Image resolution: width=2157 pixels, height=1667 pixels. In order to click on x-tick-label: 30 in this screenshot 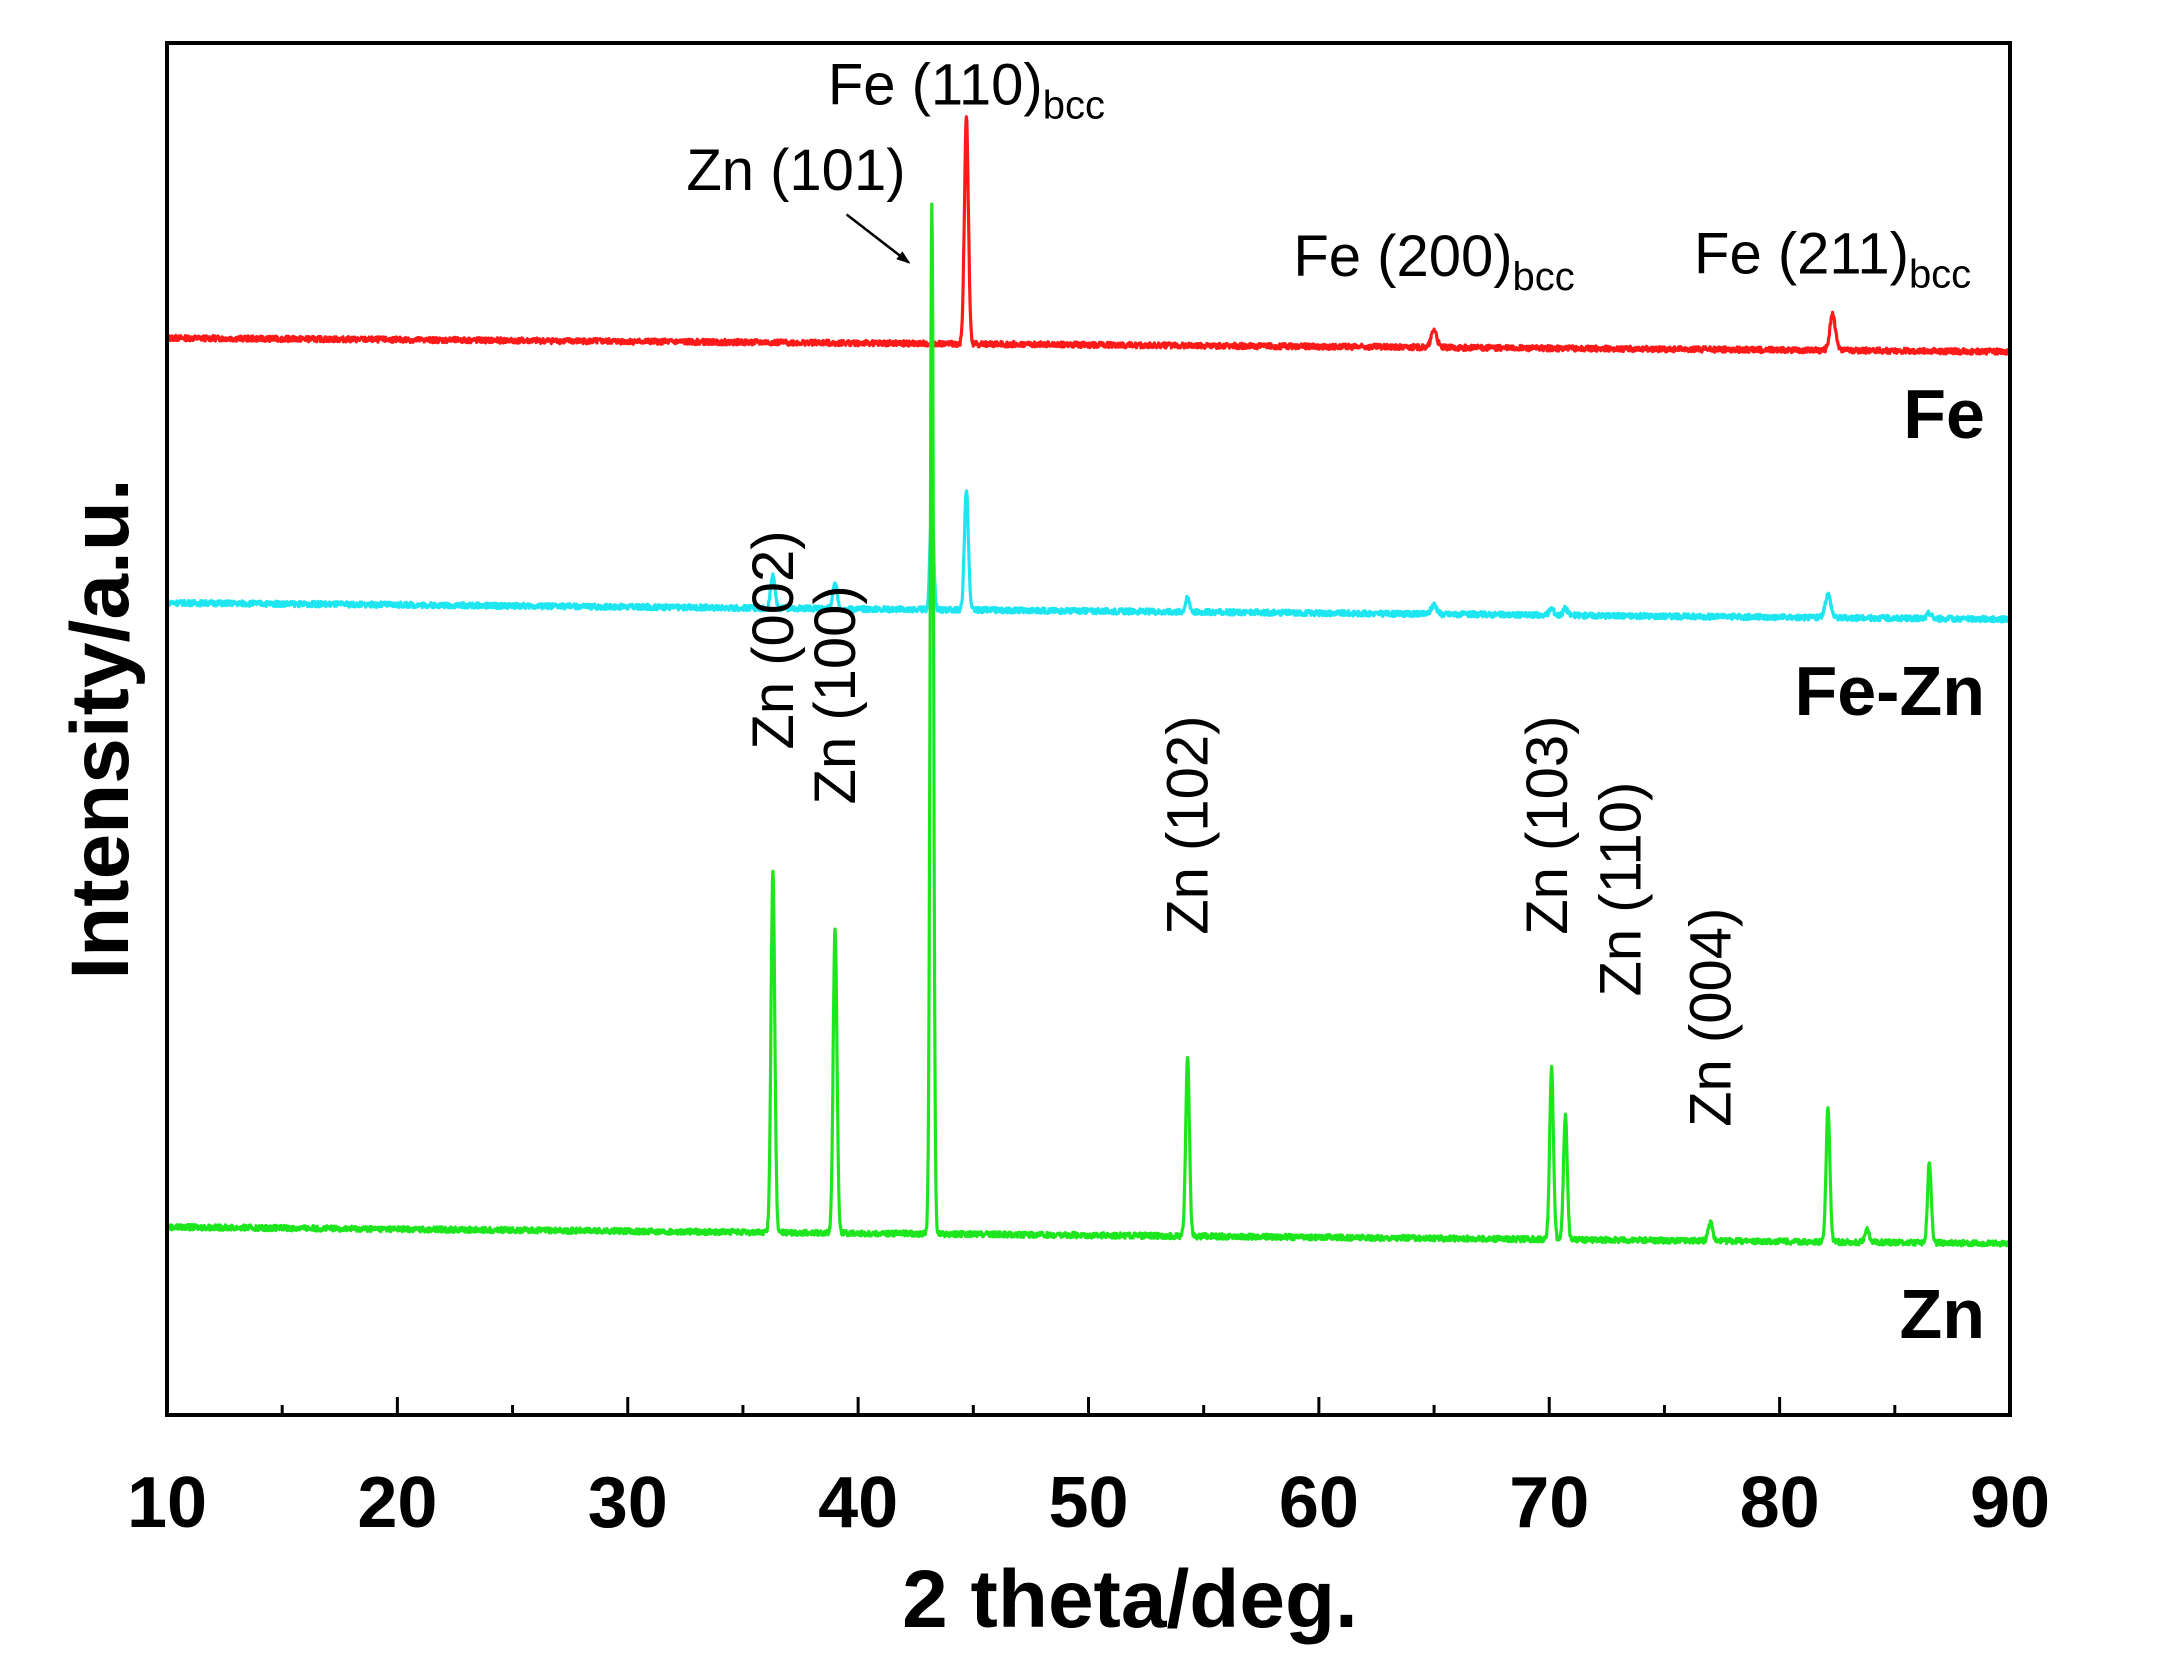, I will do `click(628, 1503)`.